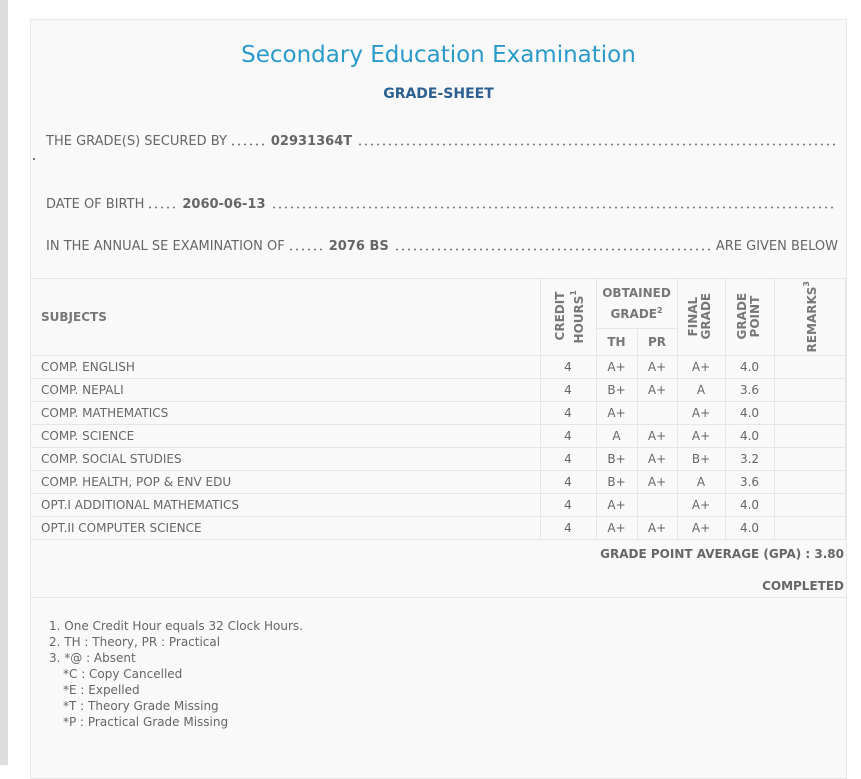  I want to click on table-row: COMP. SOCIAL STUDIES 4 B+ A+ B+ 3.2, so click(438, 459).